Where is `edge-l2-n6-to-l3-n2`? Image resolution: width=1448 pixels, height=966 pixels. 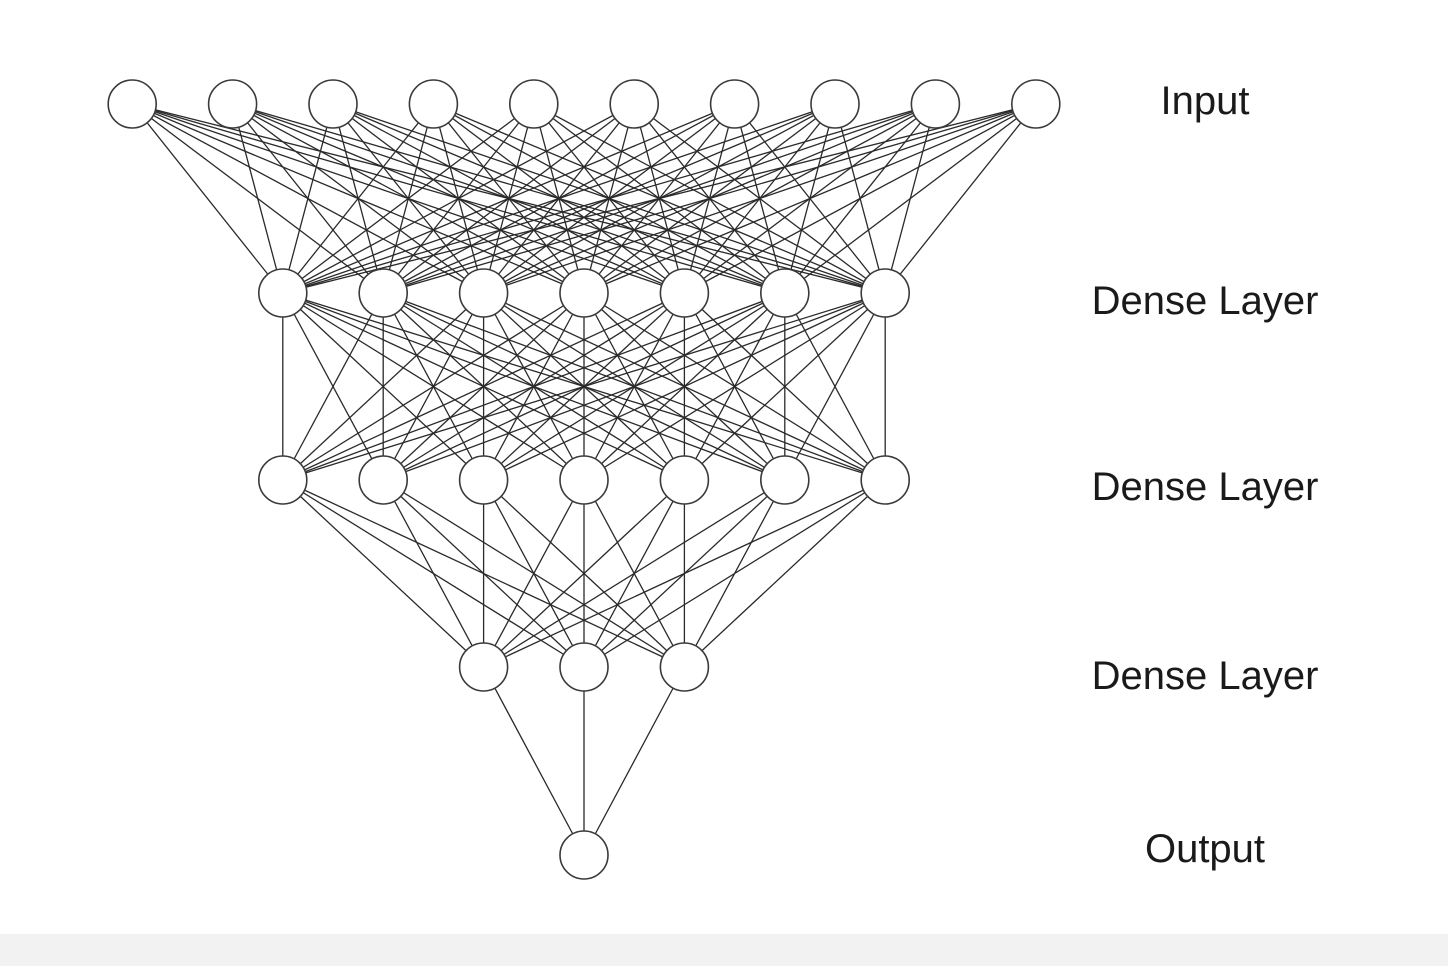
edge-l2-n6-to-l3-n2 is located at coordinates (784, 573).